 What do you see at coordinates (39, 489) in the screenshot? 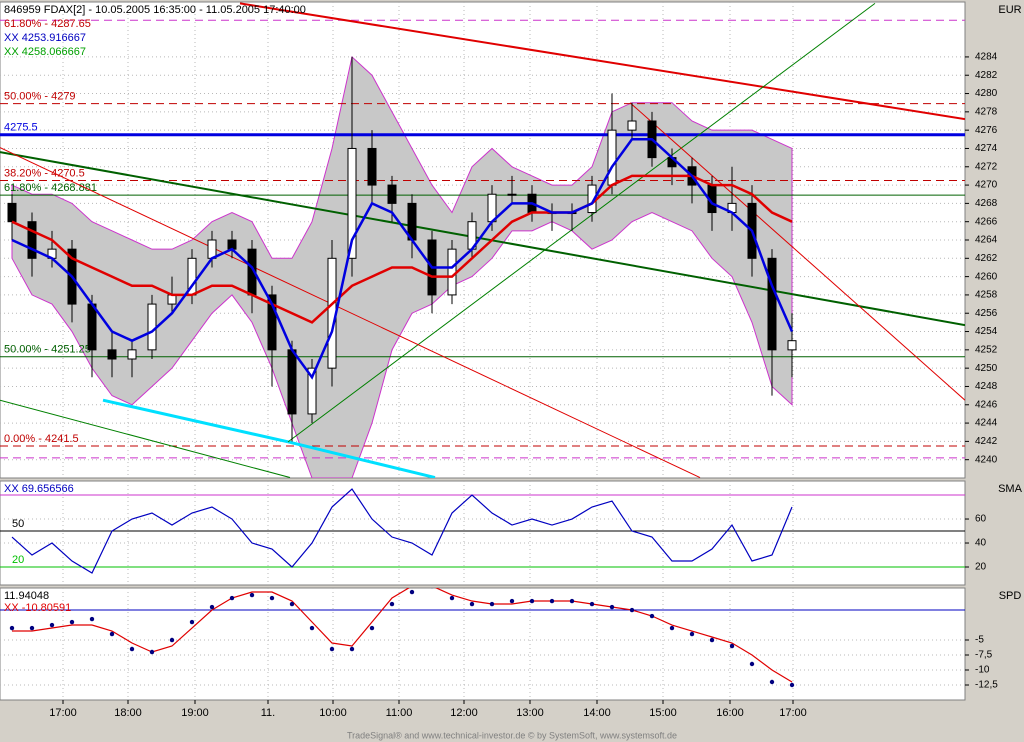
I see `annotation: XX 69.656566` at bounding box center [39, 489].